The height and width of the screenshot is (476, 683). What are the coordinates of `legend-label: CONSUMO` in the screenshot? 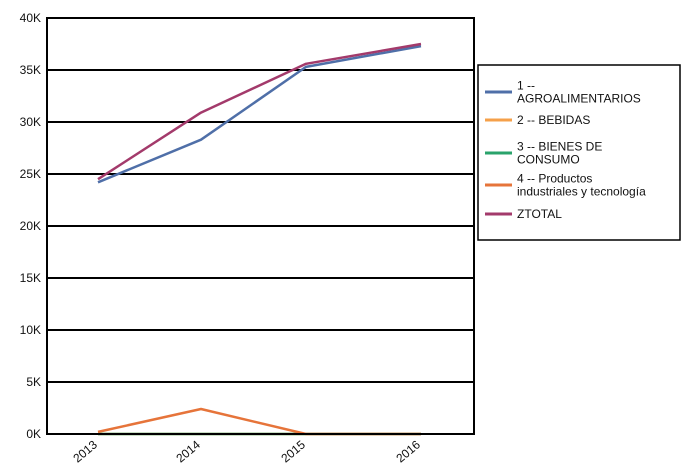 It's located at (548, 160).